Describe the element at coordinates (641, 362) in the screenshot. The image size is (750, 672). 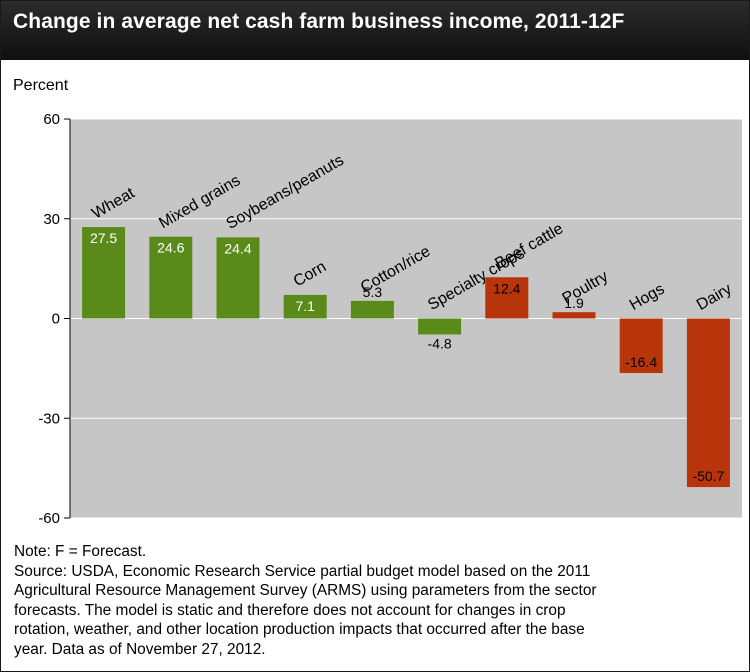
I see `data-label: -16.4` at that location.